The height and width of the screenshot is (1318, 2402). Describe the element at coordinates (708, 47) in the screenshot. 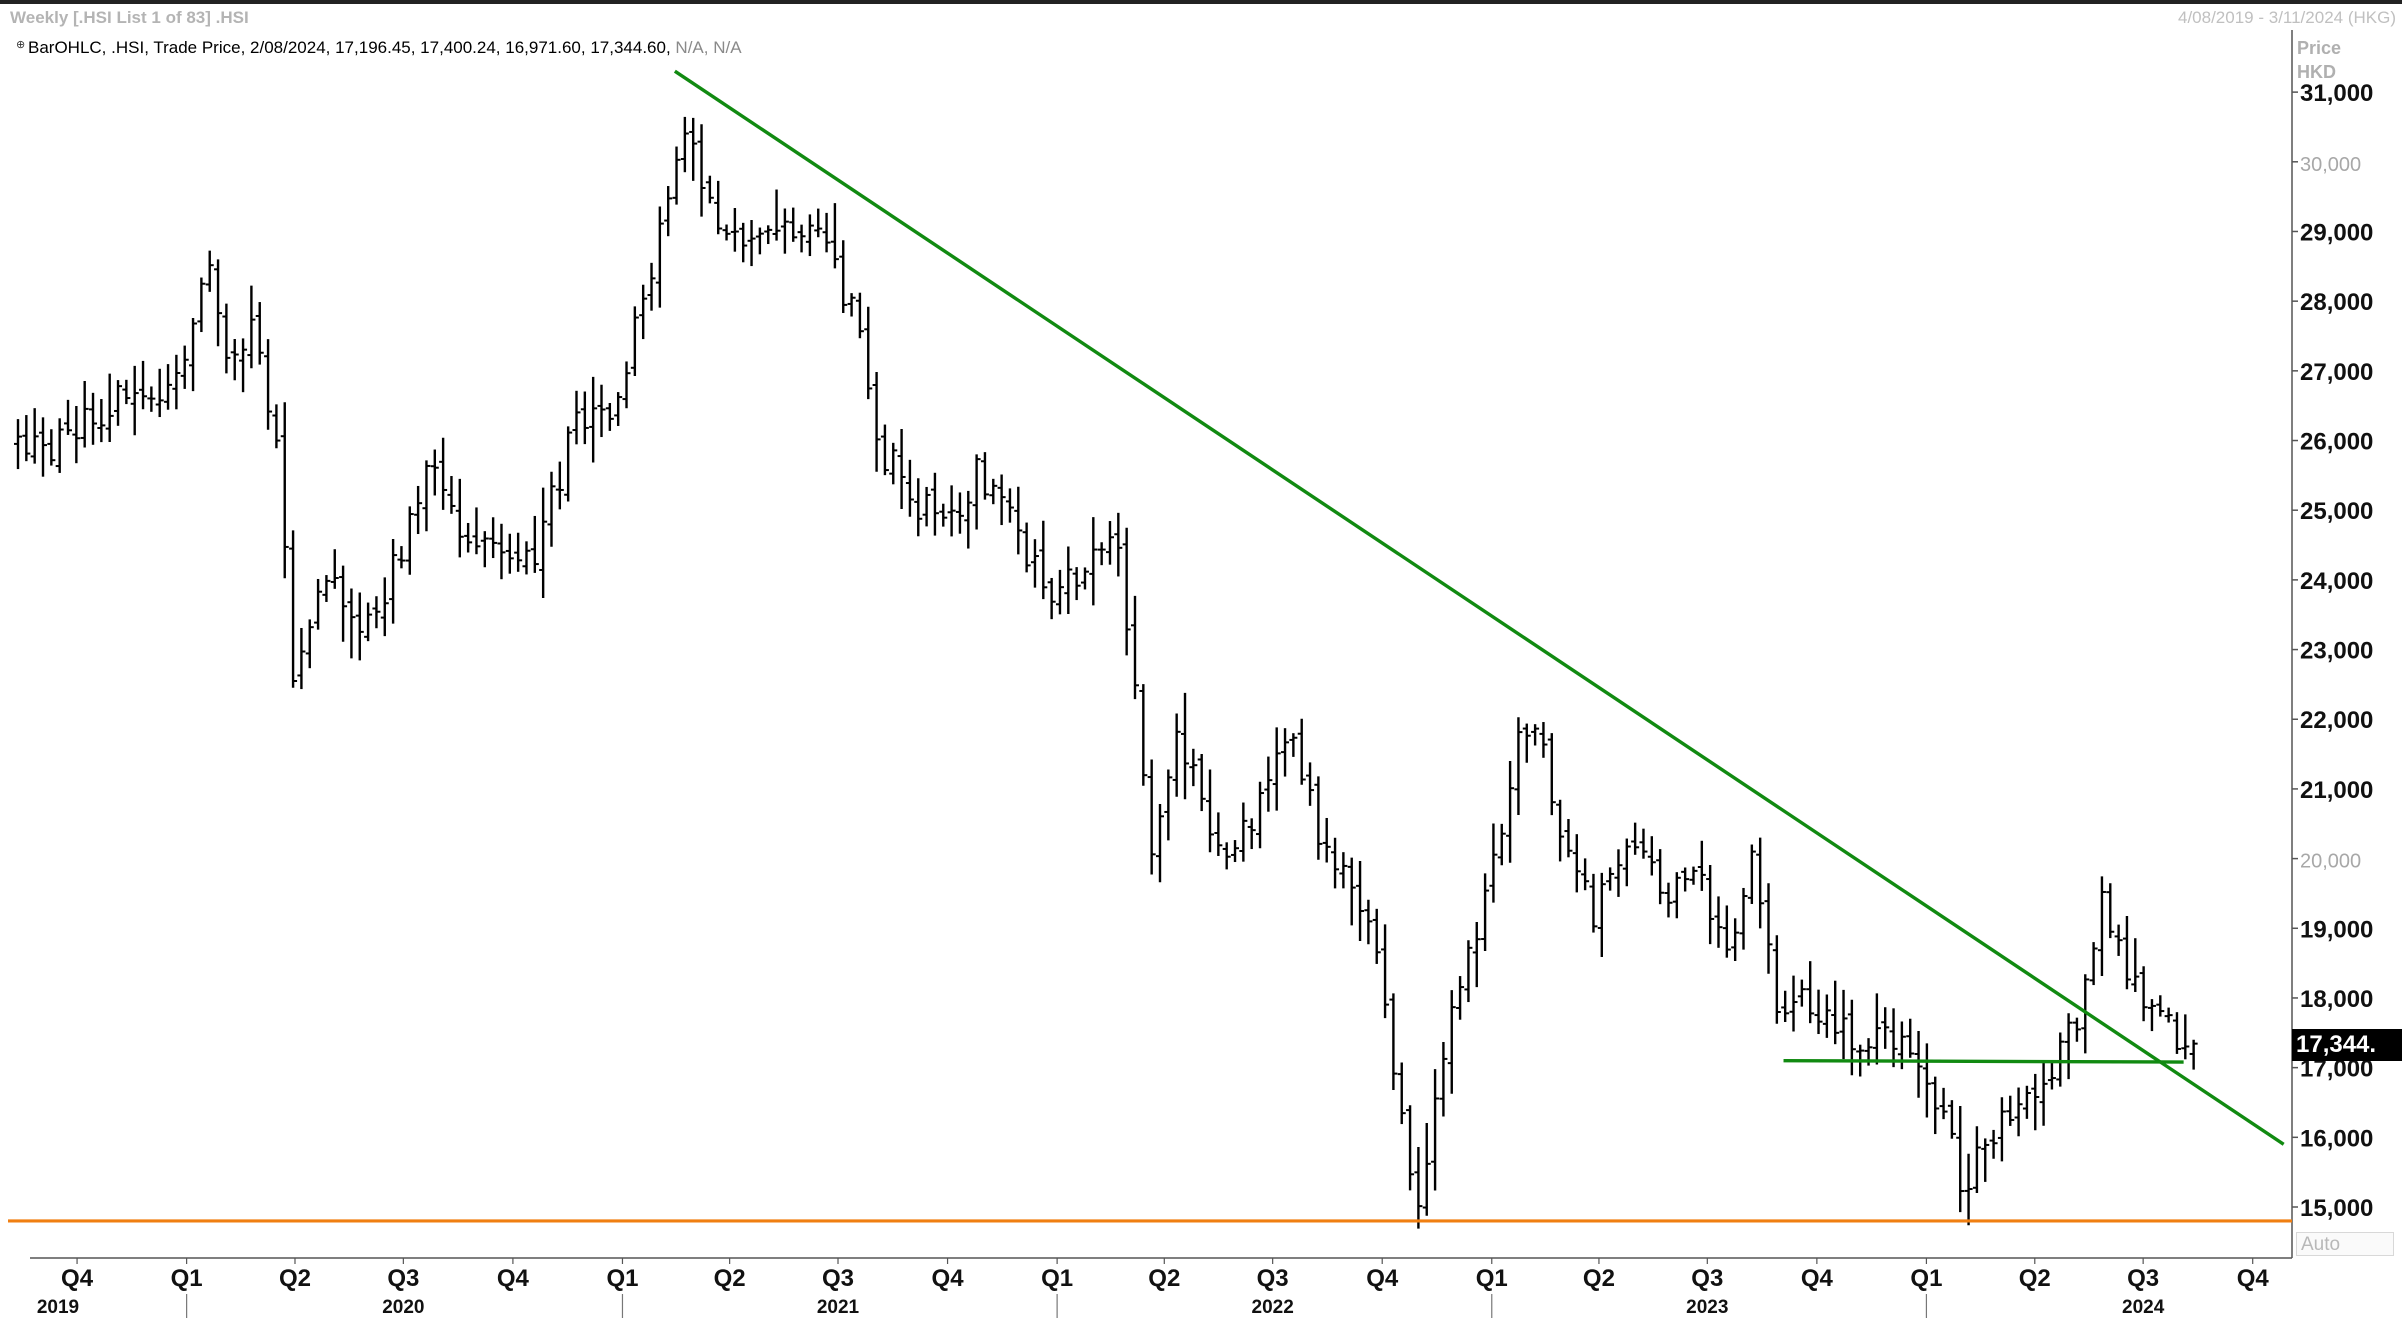

I see `series-na: N/A, N/A` at that location.